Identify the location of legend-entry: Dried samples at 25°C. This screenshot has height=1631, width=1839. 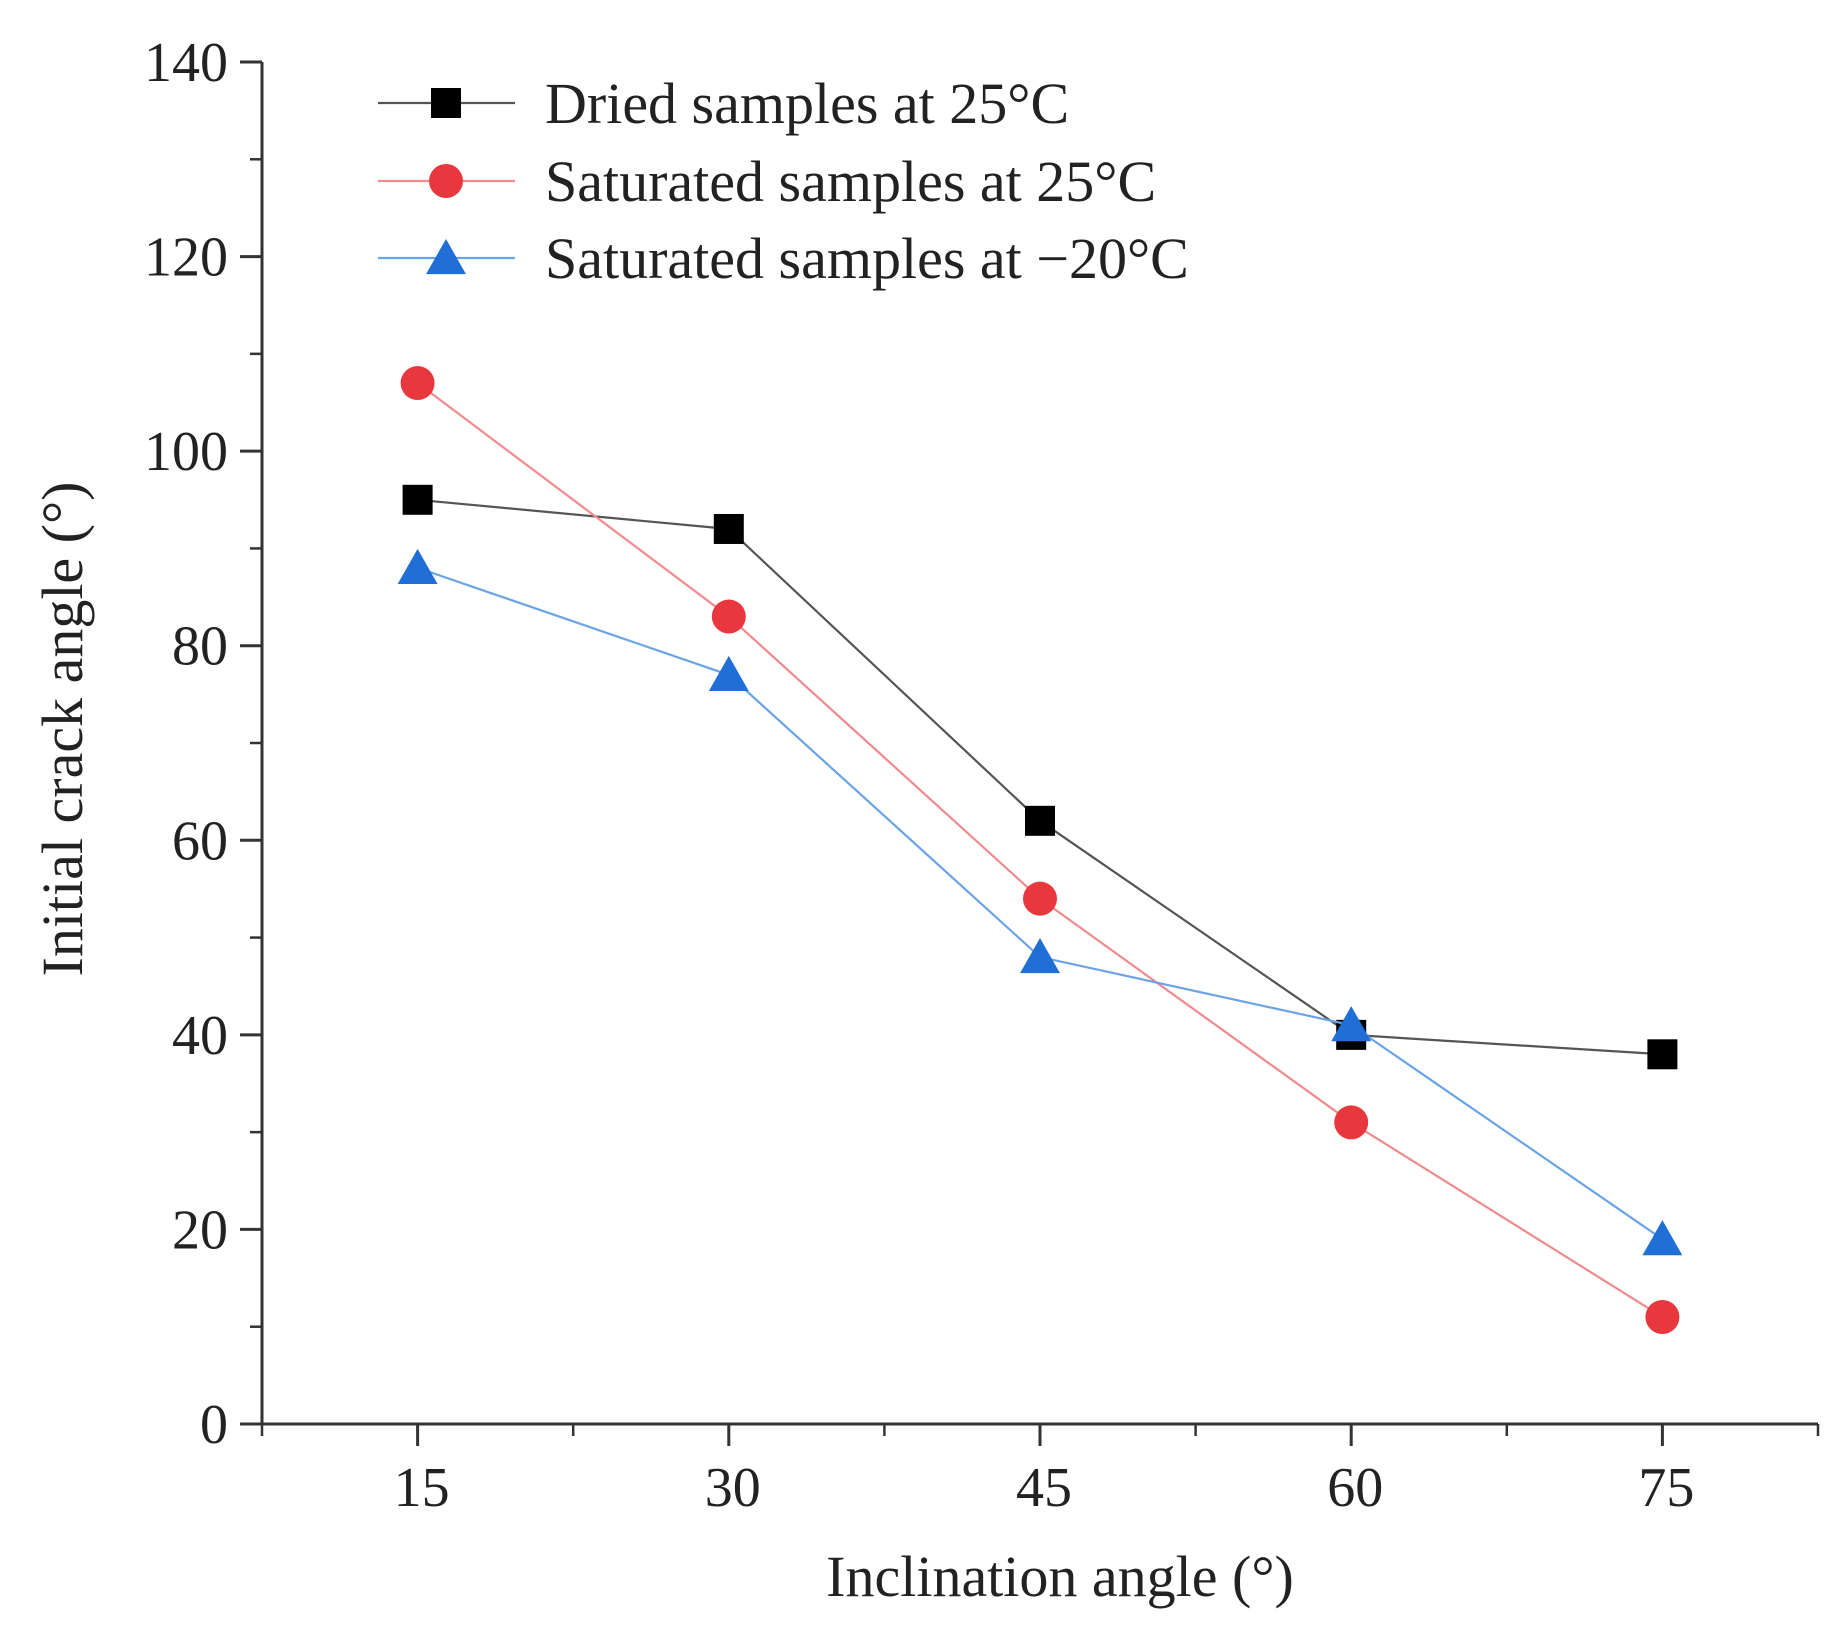
(723, 103).